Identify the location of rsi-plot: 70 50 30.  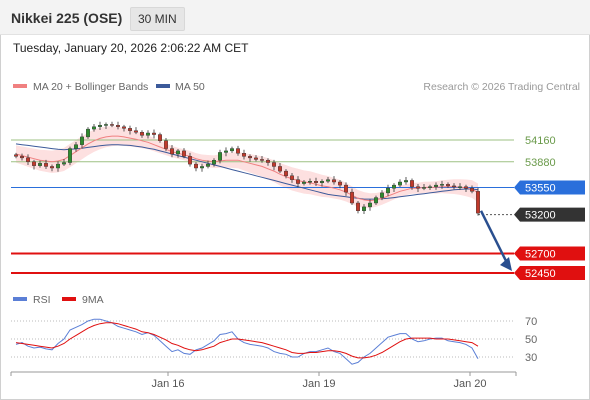
(274, 340).